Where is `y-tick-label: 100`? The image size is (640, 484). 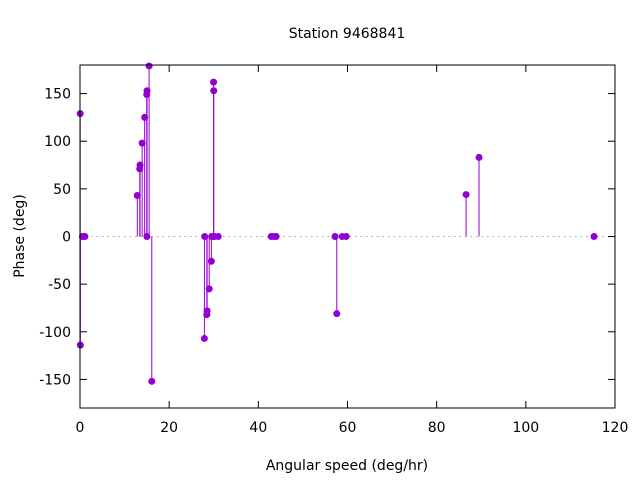
y-tick-label: 100 is located at coordinates (57, 142).